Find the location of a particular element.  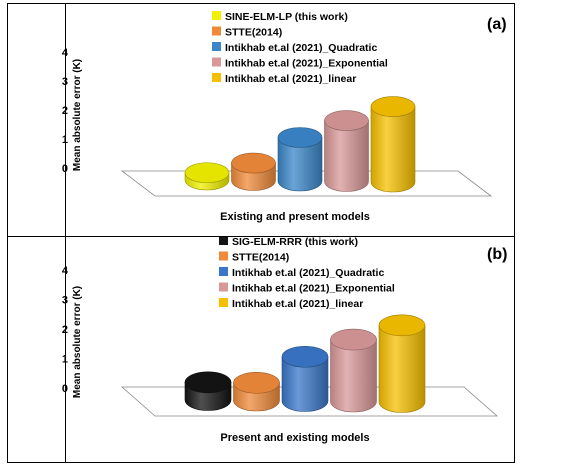

x-axis-label: Present and existing models is located at coordinates (294, 438).